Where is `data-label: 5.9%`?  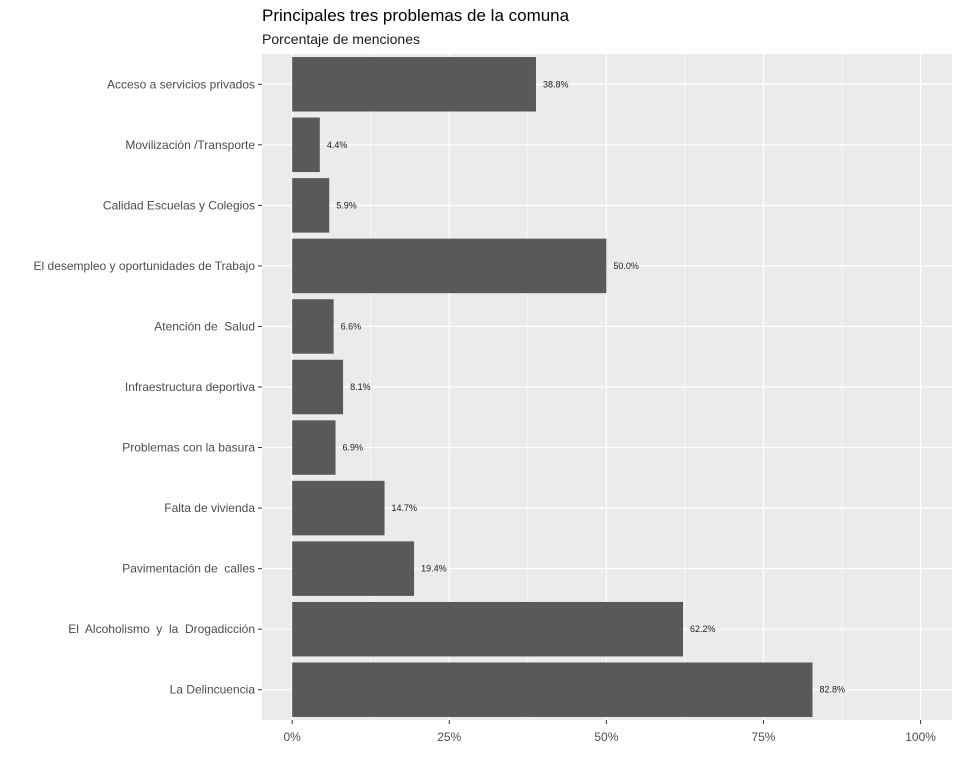
data-label: 5.9% is located at coordinates (346, 205).